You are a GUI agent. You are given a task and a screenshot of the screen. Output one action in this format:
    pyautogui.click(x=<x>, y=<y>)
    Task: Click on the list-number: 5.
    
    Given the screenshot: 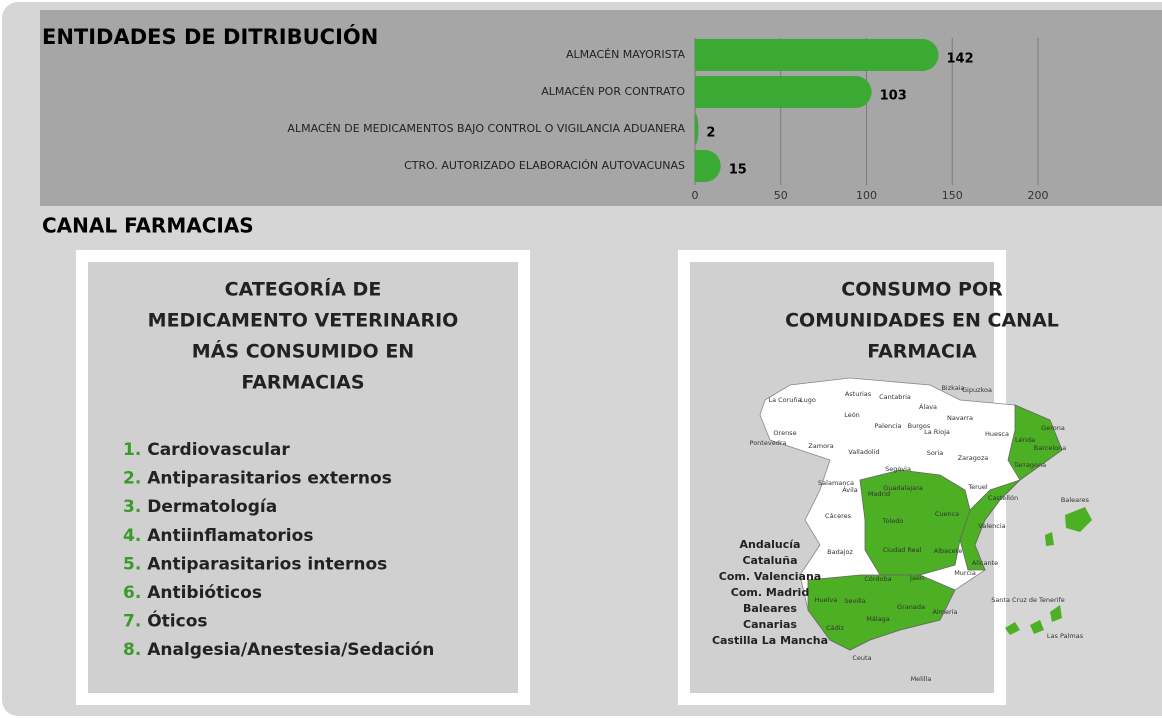 What is the action you would take?
    pyautogui.click(x=132, y=564)
    